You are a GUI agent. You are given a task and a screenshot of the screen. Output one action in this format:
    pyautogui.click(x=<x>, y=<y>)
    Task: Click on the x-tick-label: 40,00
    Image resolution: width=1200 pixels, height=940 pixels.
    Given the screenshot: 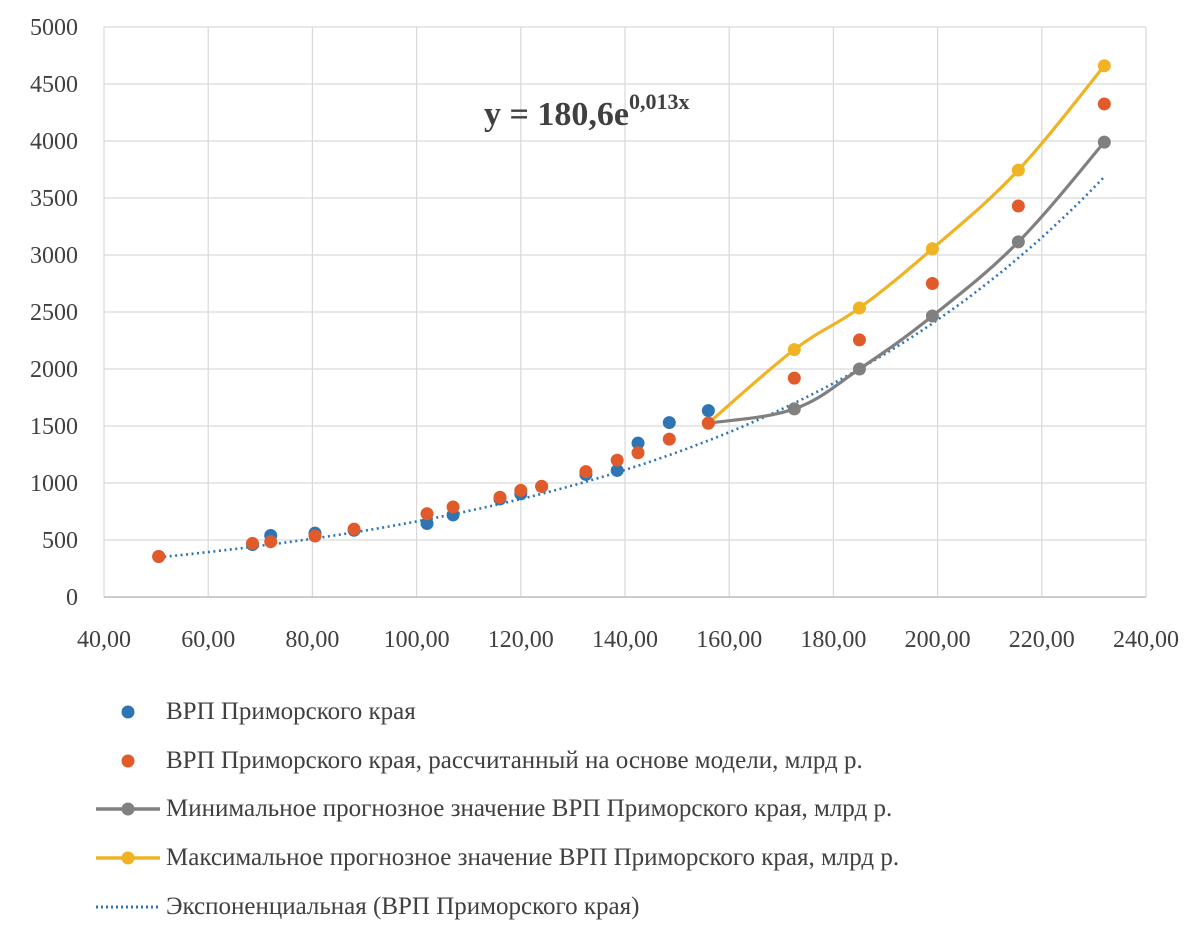 What is the action you would take?
    pyautogui.click(x=104, y=640)
    